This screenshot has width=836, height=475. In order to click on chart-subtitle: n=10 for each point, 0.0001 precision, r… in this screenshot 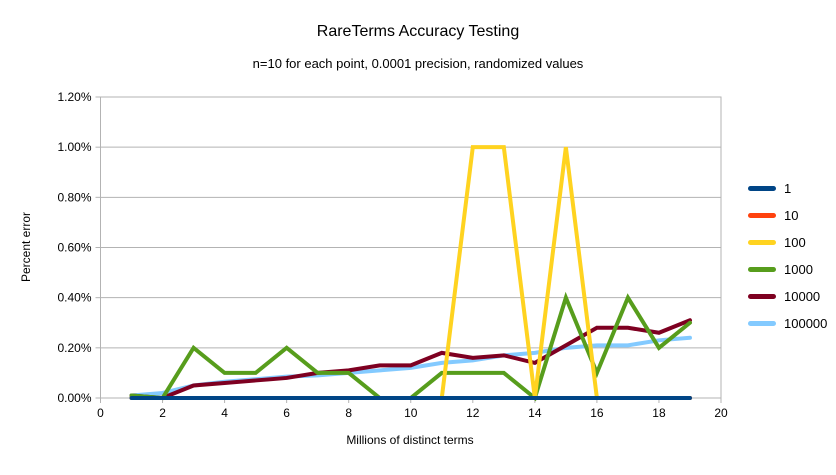, I will do `click(418, 63)`.